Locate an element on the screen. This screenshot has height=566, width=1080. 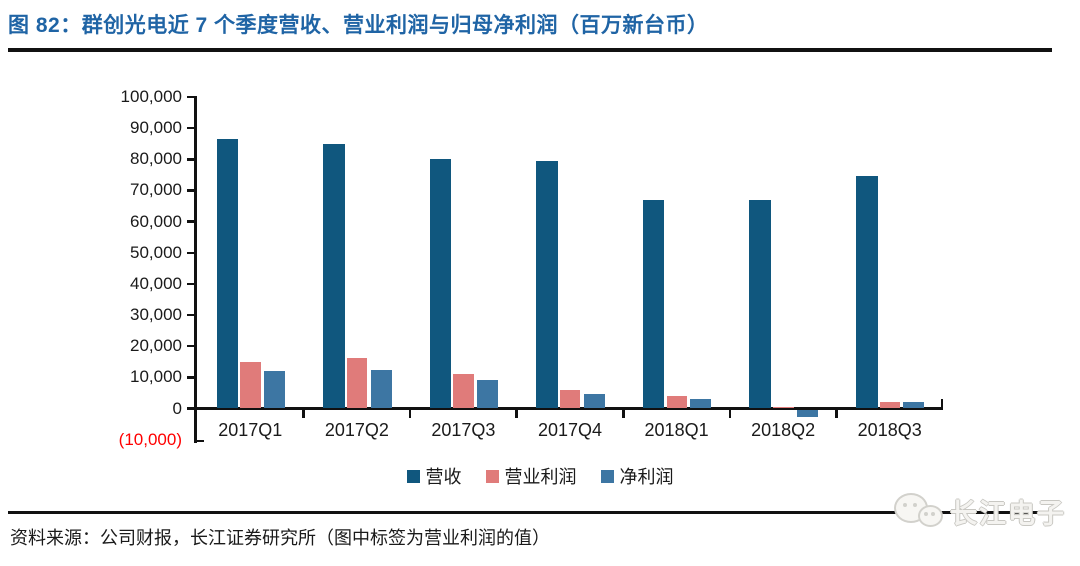
y-axis-label: 30,000 is located at coordinates (156, 315).